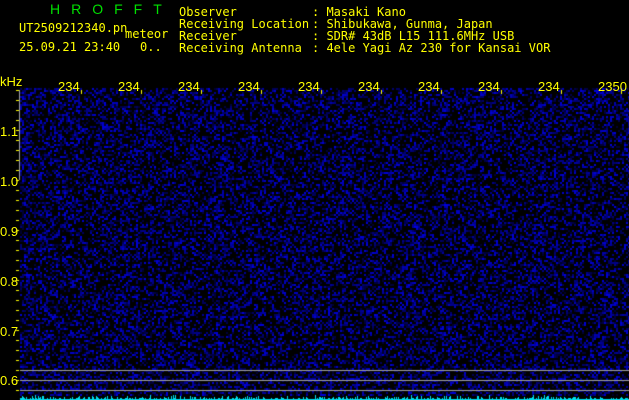  I want to click on x-tick-label: 2347, so click(429, 86).